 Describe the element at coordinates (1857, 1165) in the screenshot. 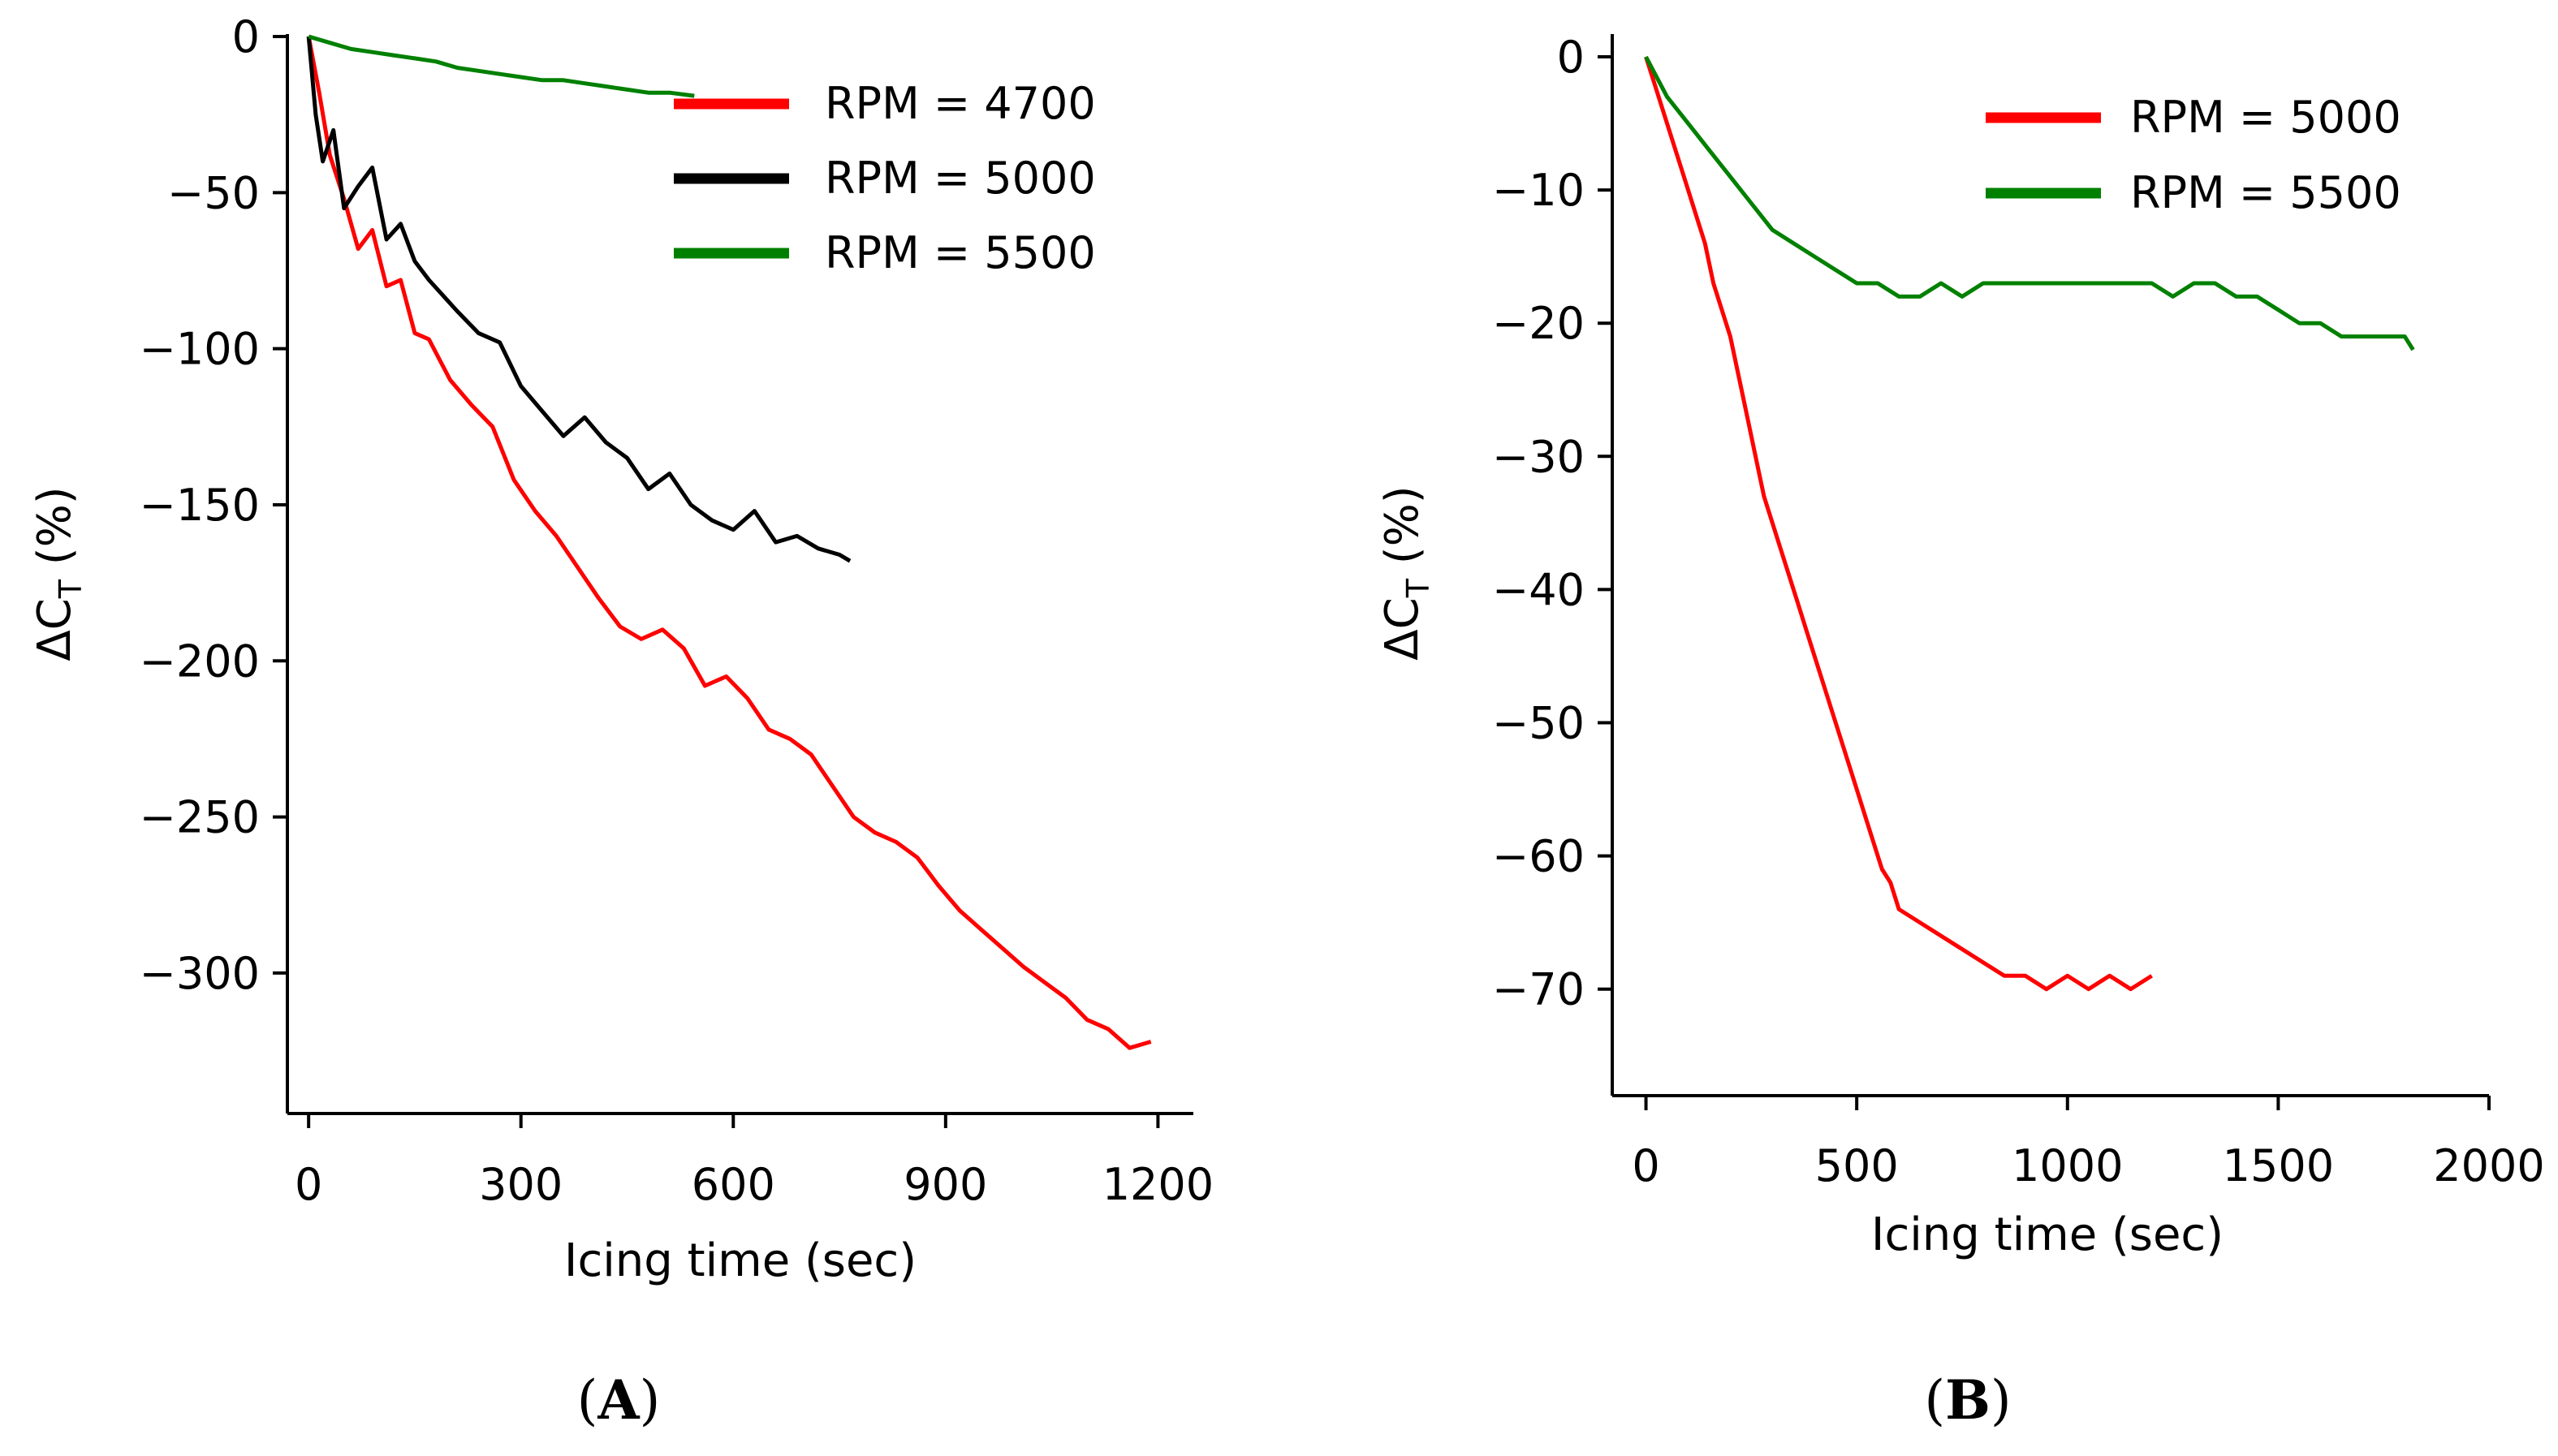

I see `chart-b-x-tick-label: 500` at that location.